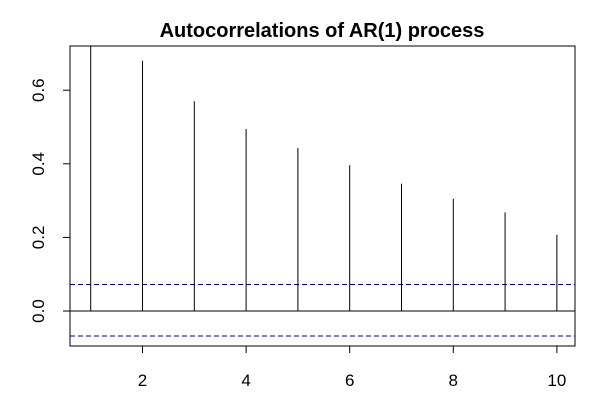  I want to click on y-tick-label-0: 0.0, so click(38, 311).